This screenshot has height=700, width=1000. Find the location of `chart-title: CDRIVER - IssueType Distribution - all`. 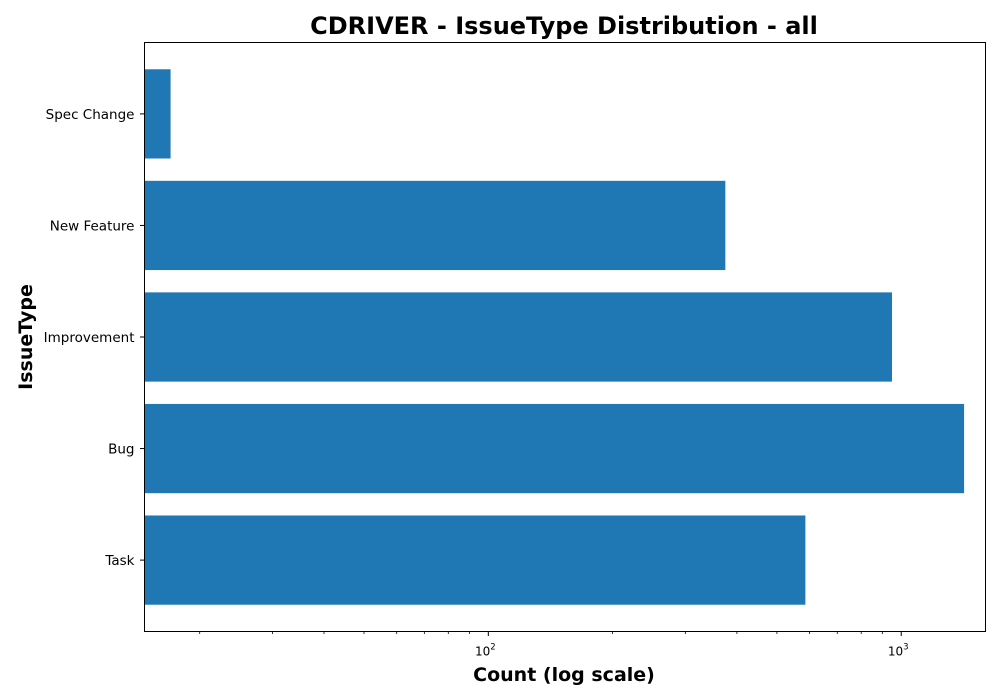

chart-title: CDRIVER - IssueType Distribution - all is located at coordinates (564, 26).